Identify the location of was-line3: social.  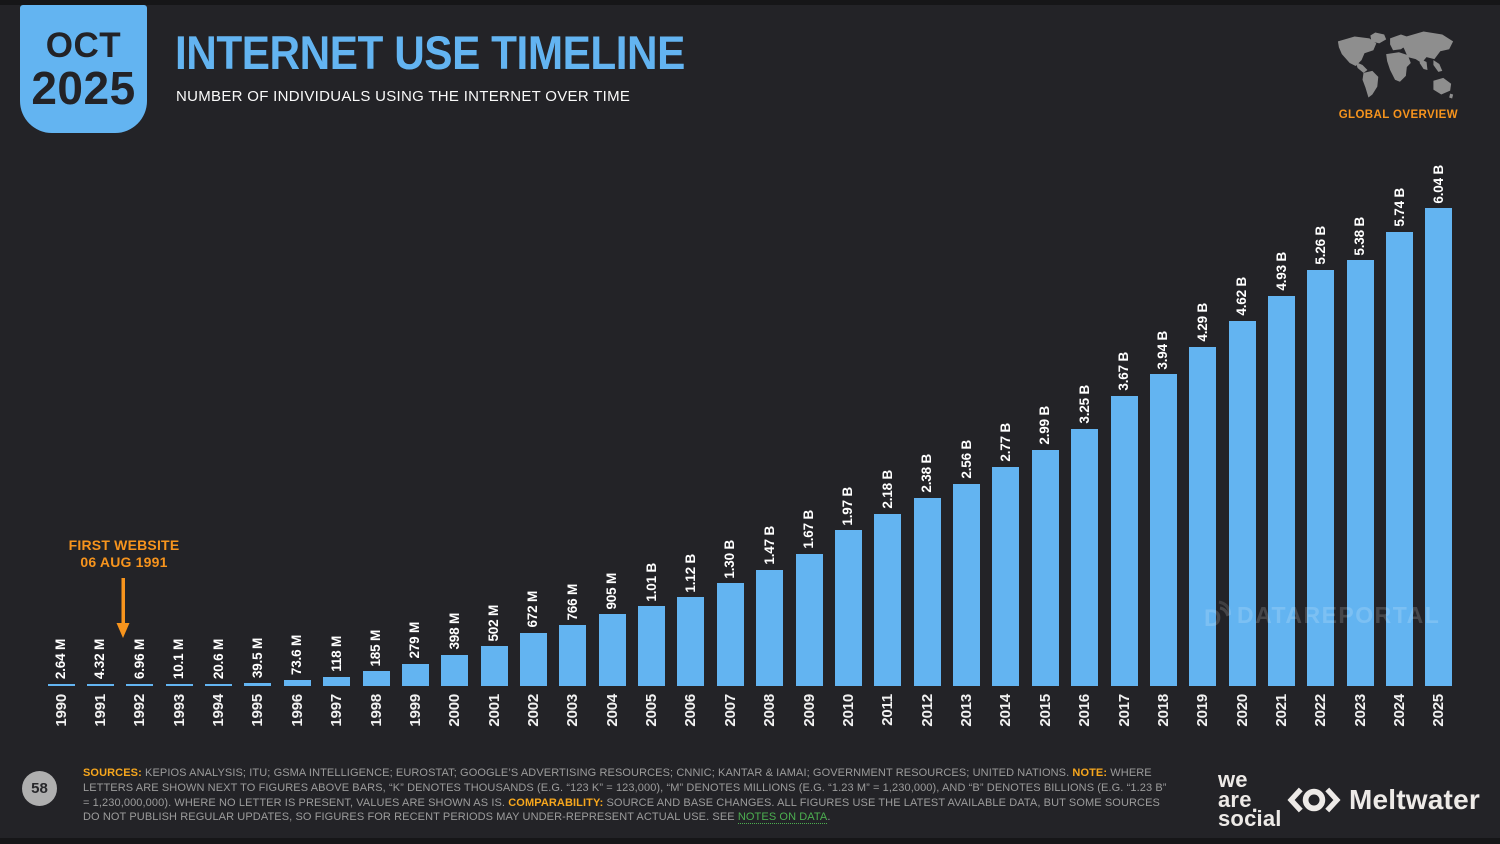
(1250, 818).